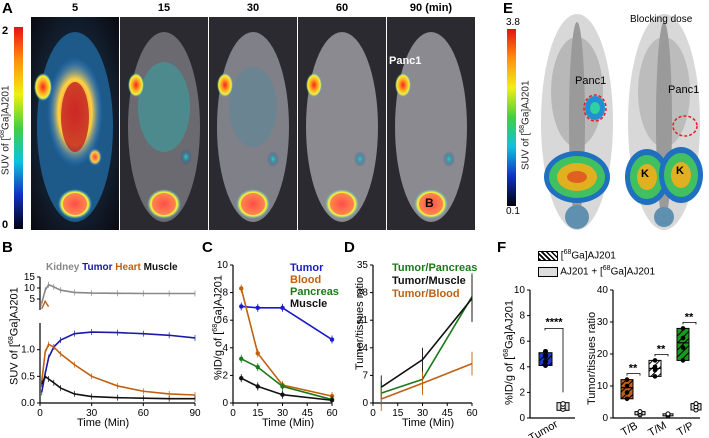 The image size is (709, 438). I want to click on b-lower-ytick-label: 0.5, so click(28, 376).